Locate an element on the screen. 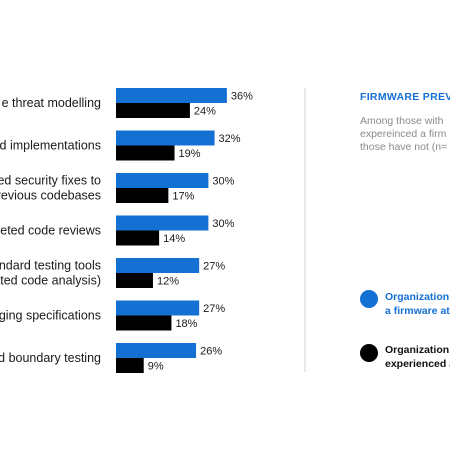 Image resolution: width=450 pixels, height=450 pixels. category-label-0: e threat modelling is located at coordinates (51, 103).